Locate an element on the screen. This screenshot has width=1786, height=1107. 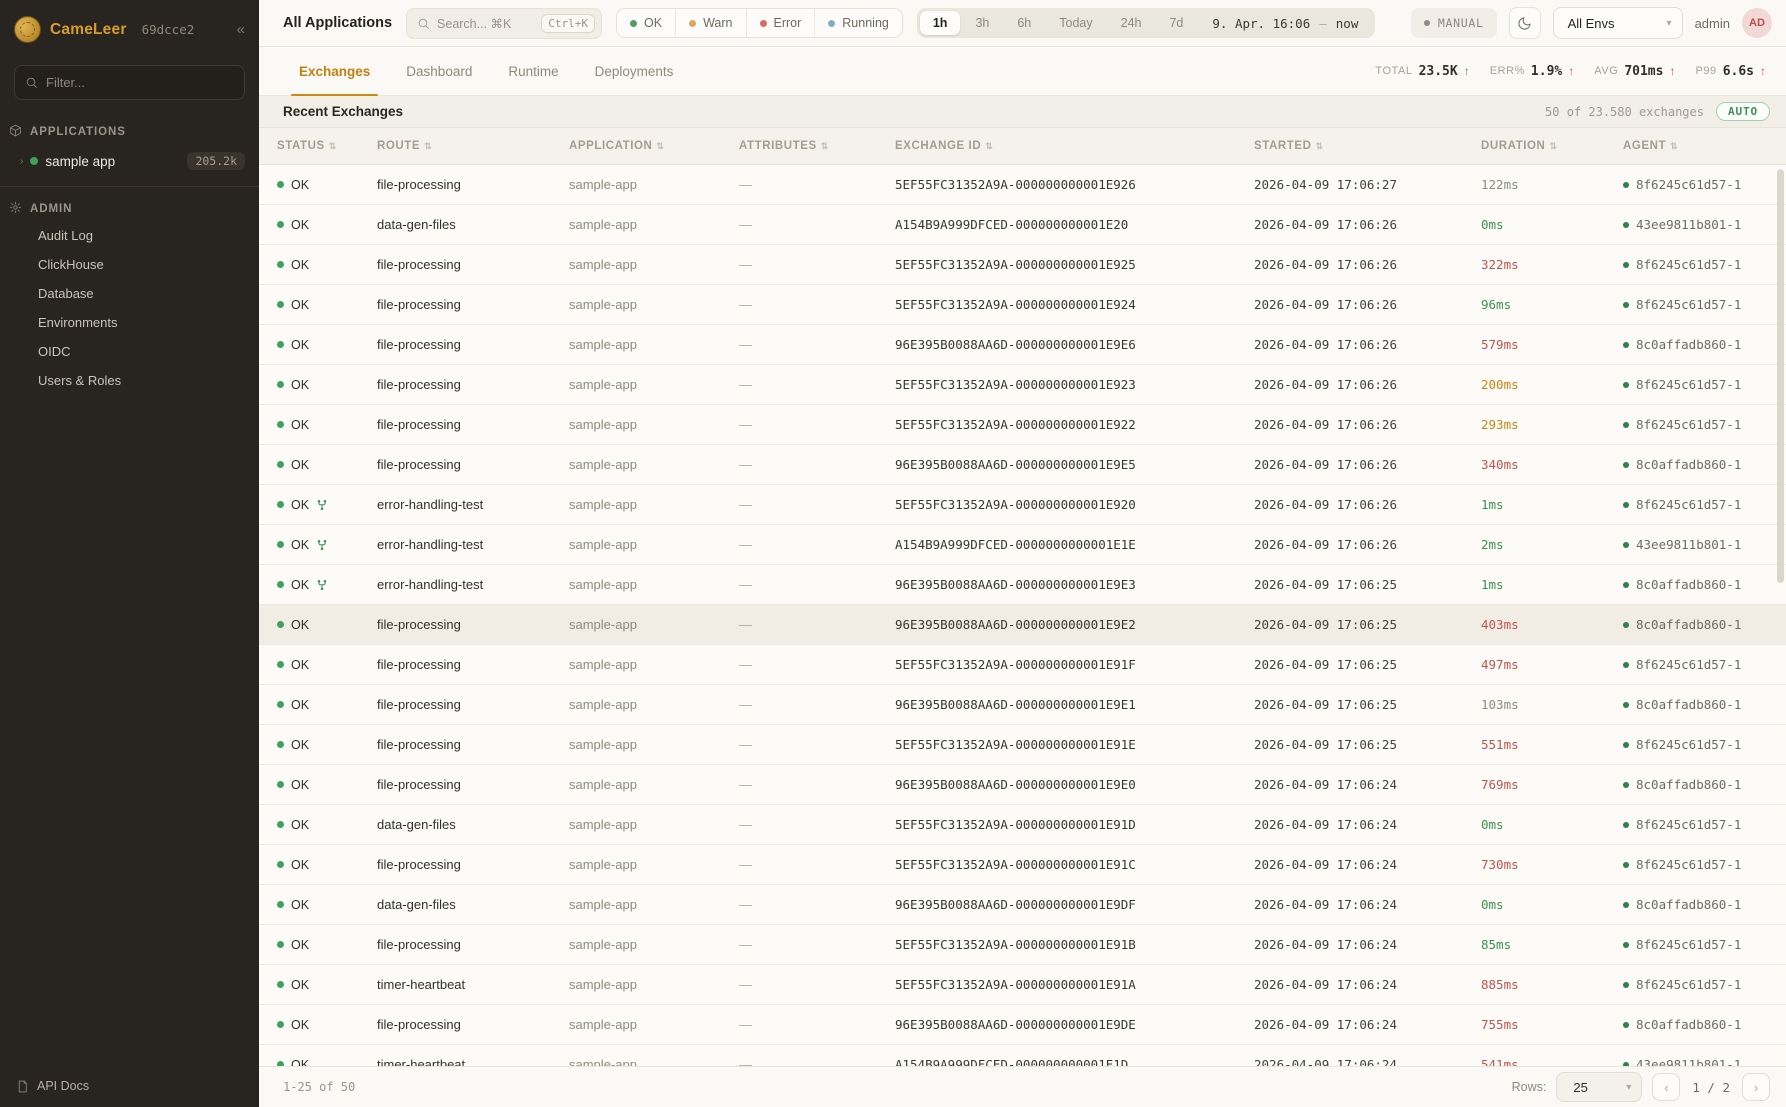
scrollbar-thumb is located at coordinates (1780, 376).